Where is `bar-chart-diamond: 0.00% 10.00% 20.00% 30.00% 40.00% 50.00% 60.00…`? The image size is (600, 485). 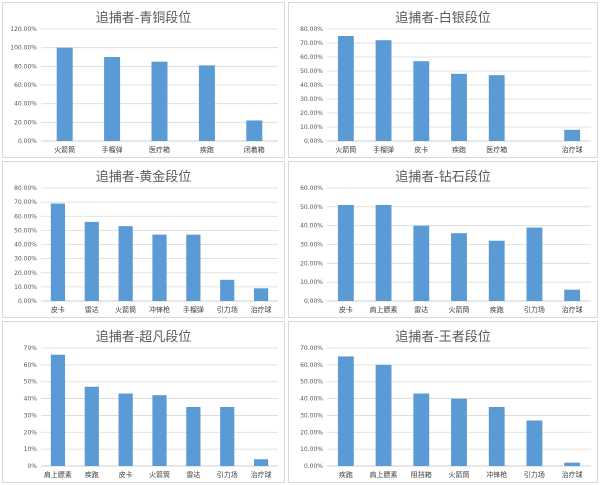 bar-chart-diamond: 0.00% 10.00% 20.00% 30.00% 40.00% 50.00% 60.00… is located at coordinates (445, 249).